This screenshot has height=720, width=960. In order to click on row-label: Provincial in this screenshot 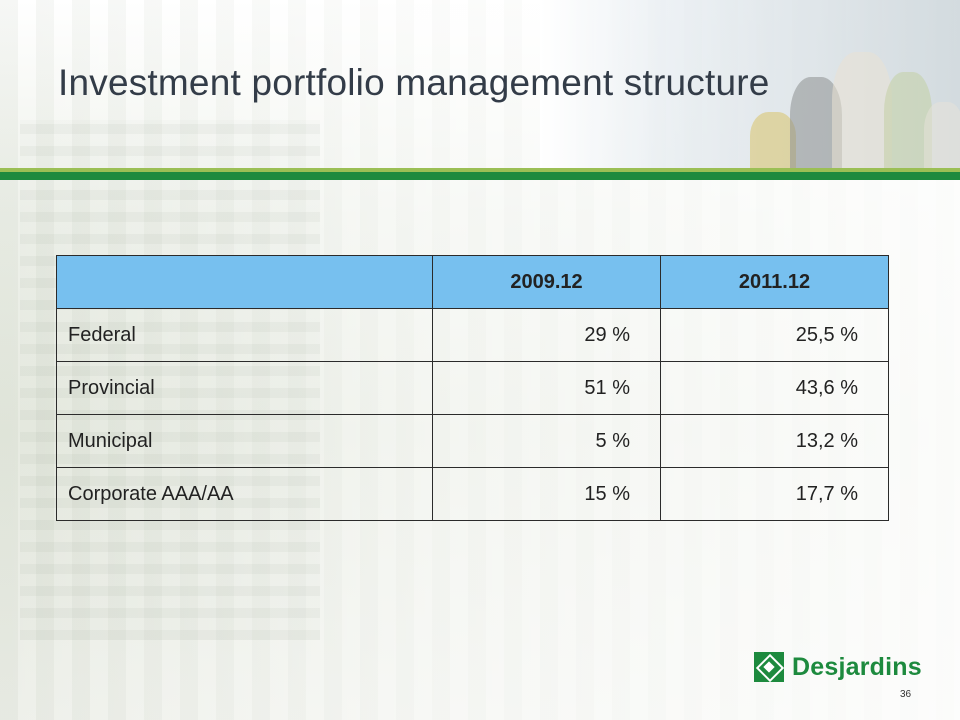, I will do `click(244, 388)`.